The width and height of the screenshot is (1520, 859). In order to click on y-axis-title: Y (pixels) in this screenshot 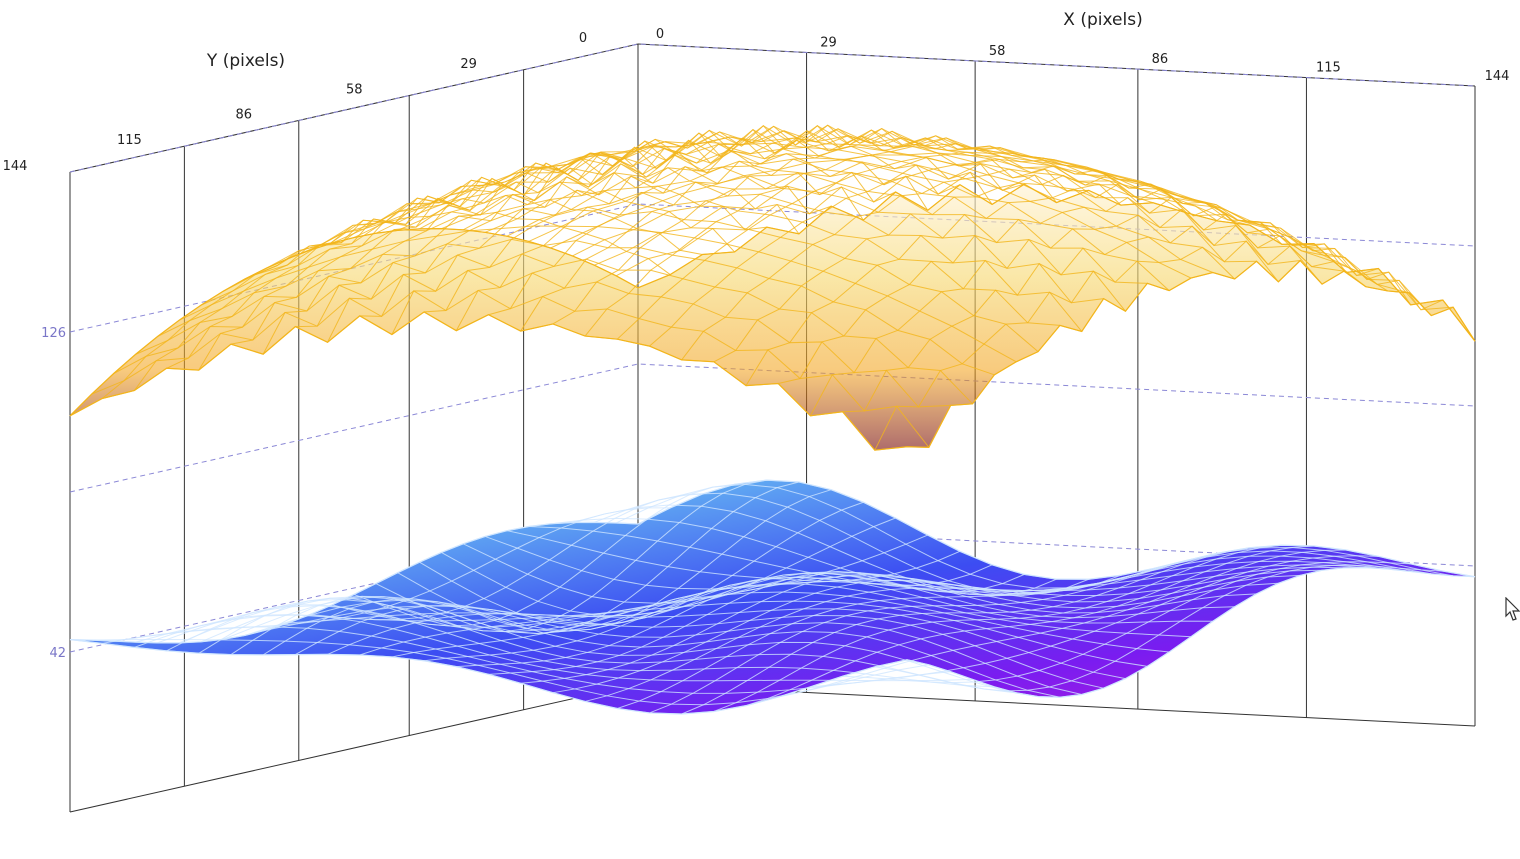, I will do `click(245, 61)`.